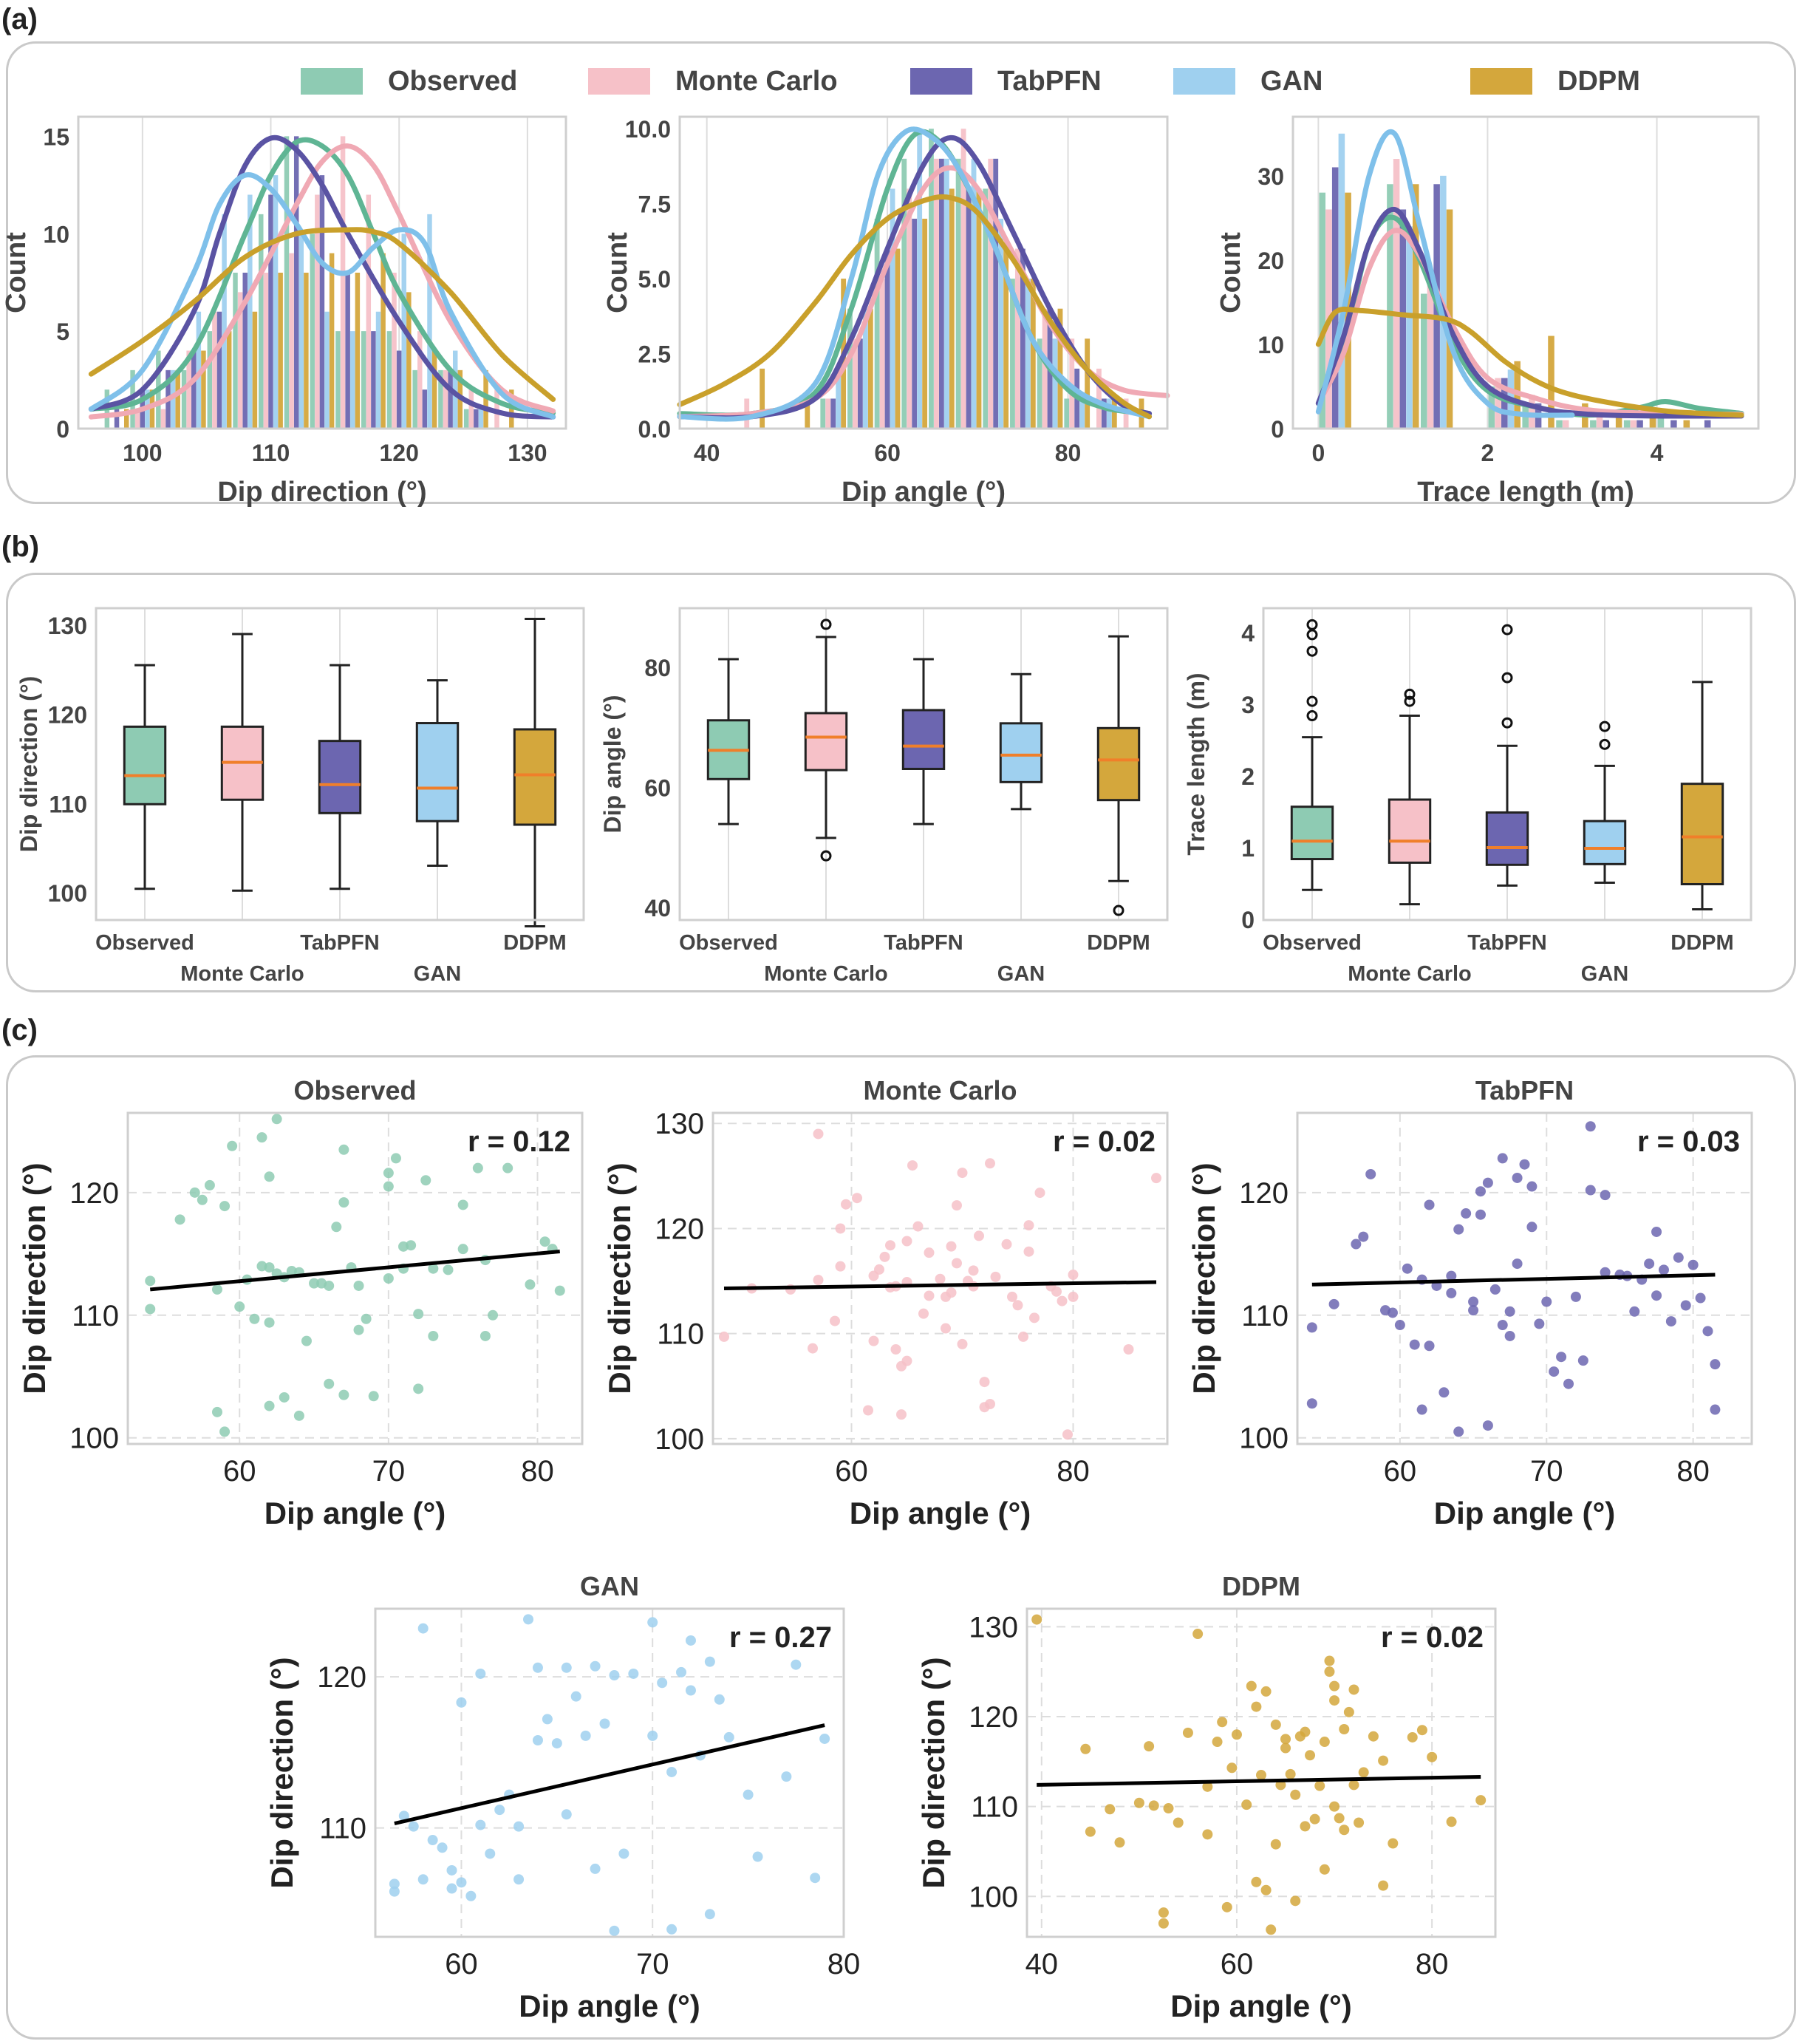 The image size is (1802, 2044). What do you see at coordinates (1525, 1278) in the screenshot?
I see `chart-scatter_tabpfn` at bounding box center [1525, 1278].